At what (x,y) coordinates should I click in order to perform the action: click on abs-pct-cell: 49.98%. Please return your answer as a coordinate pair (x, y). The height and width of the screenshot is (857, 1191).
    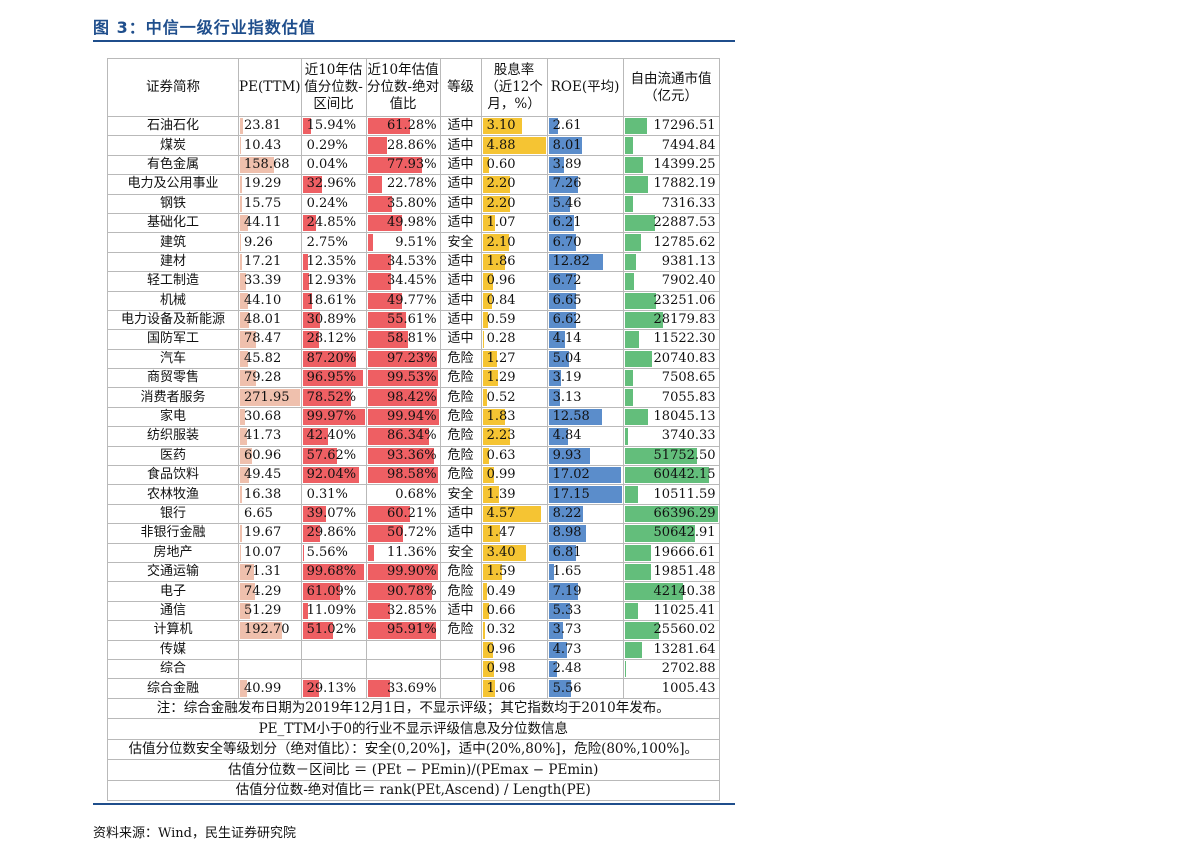
    Looking at the image, I should click on (403, 223).